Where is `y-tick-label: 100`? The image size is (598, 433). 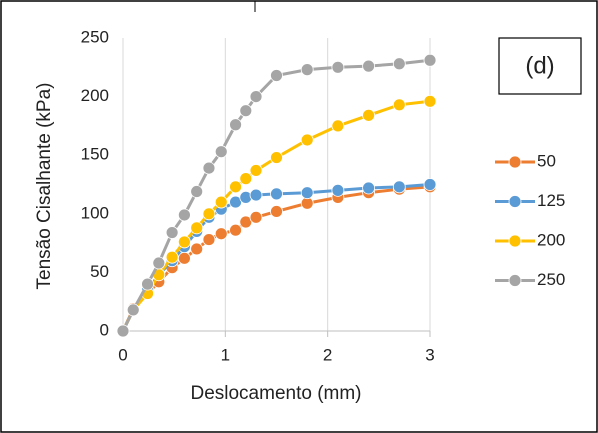 y-tick-label: 100 is located at coordinates (95, 212).